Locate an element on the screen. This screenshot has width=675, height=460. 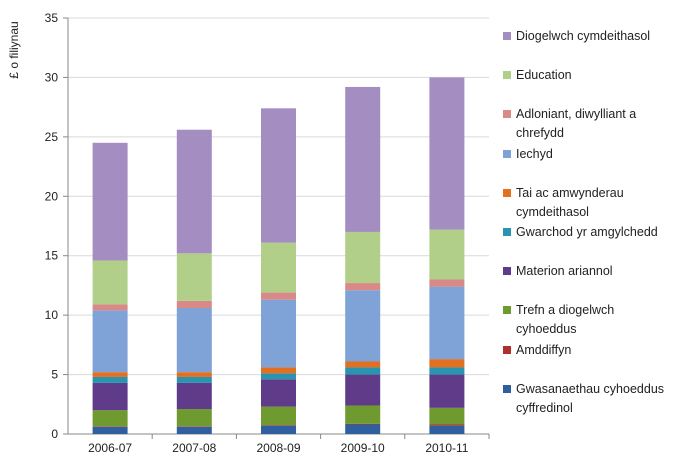
legend-label: Diogelwch cymdeithasol is located at coordinates (583, 36).